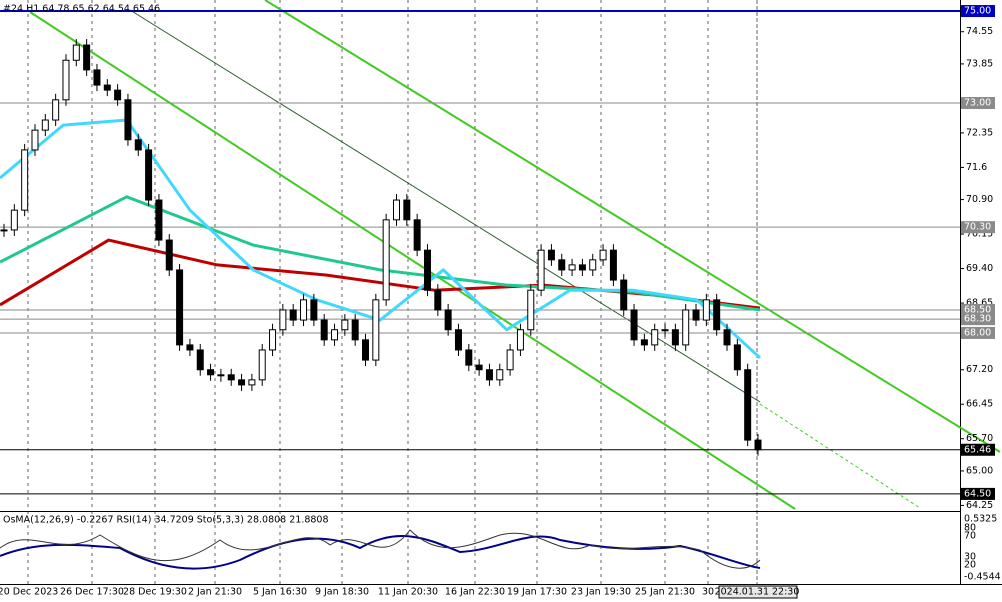  Describe the element at coordinates (977, 227) in the screenshot. I see `level-label: 70.30` at that location.